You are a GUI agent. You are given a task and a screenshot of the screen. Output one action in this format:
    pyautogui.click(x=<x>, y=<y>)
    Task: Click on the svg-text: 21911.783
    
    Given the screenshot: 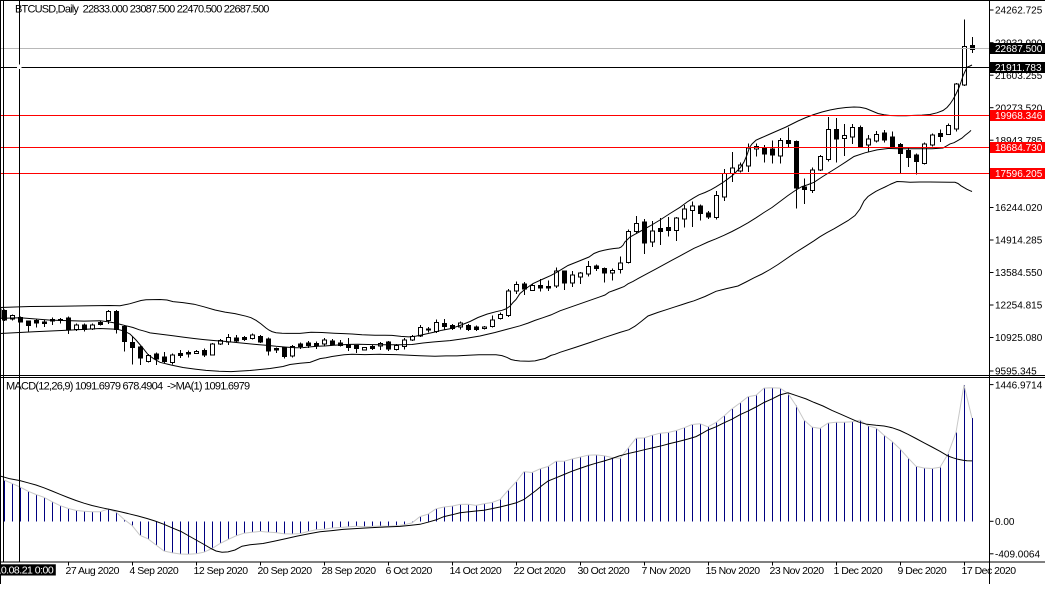 What is the action you would take?
    pyautogui.click(x=1018, y=68)
    